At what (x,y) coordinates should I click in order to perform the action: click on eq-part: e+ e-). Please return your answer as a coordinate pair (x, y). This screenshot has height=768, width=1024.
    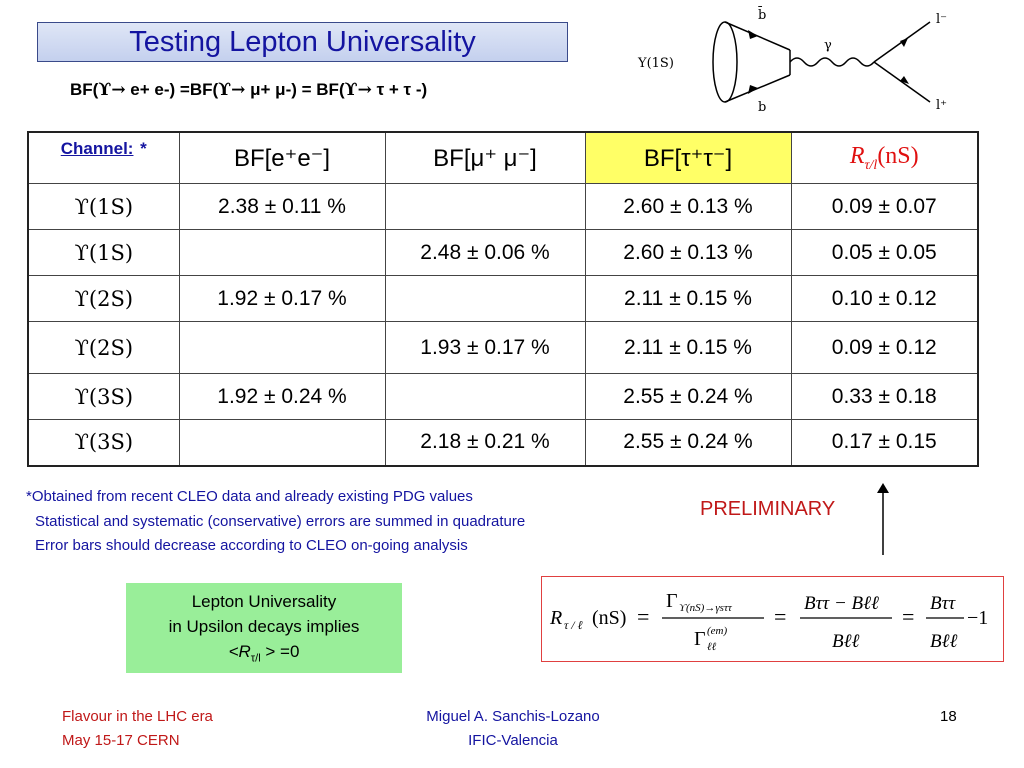
    Looking at the image, I should click on (152, 89).